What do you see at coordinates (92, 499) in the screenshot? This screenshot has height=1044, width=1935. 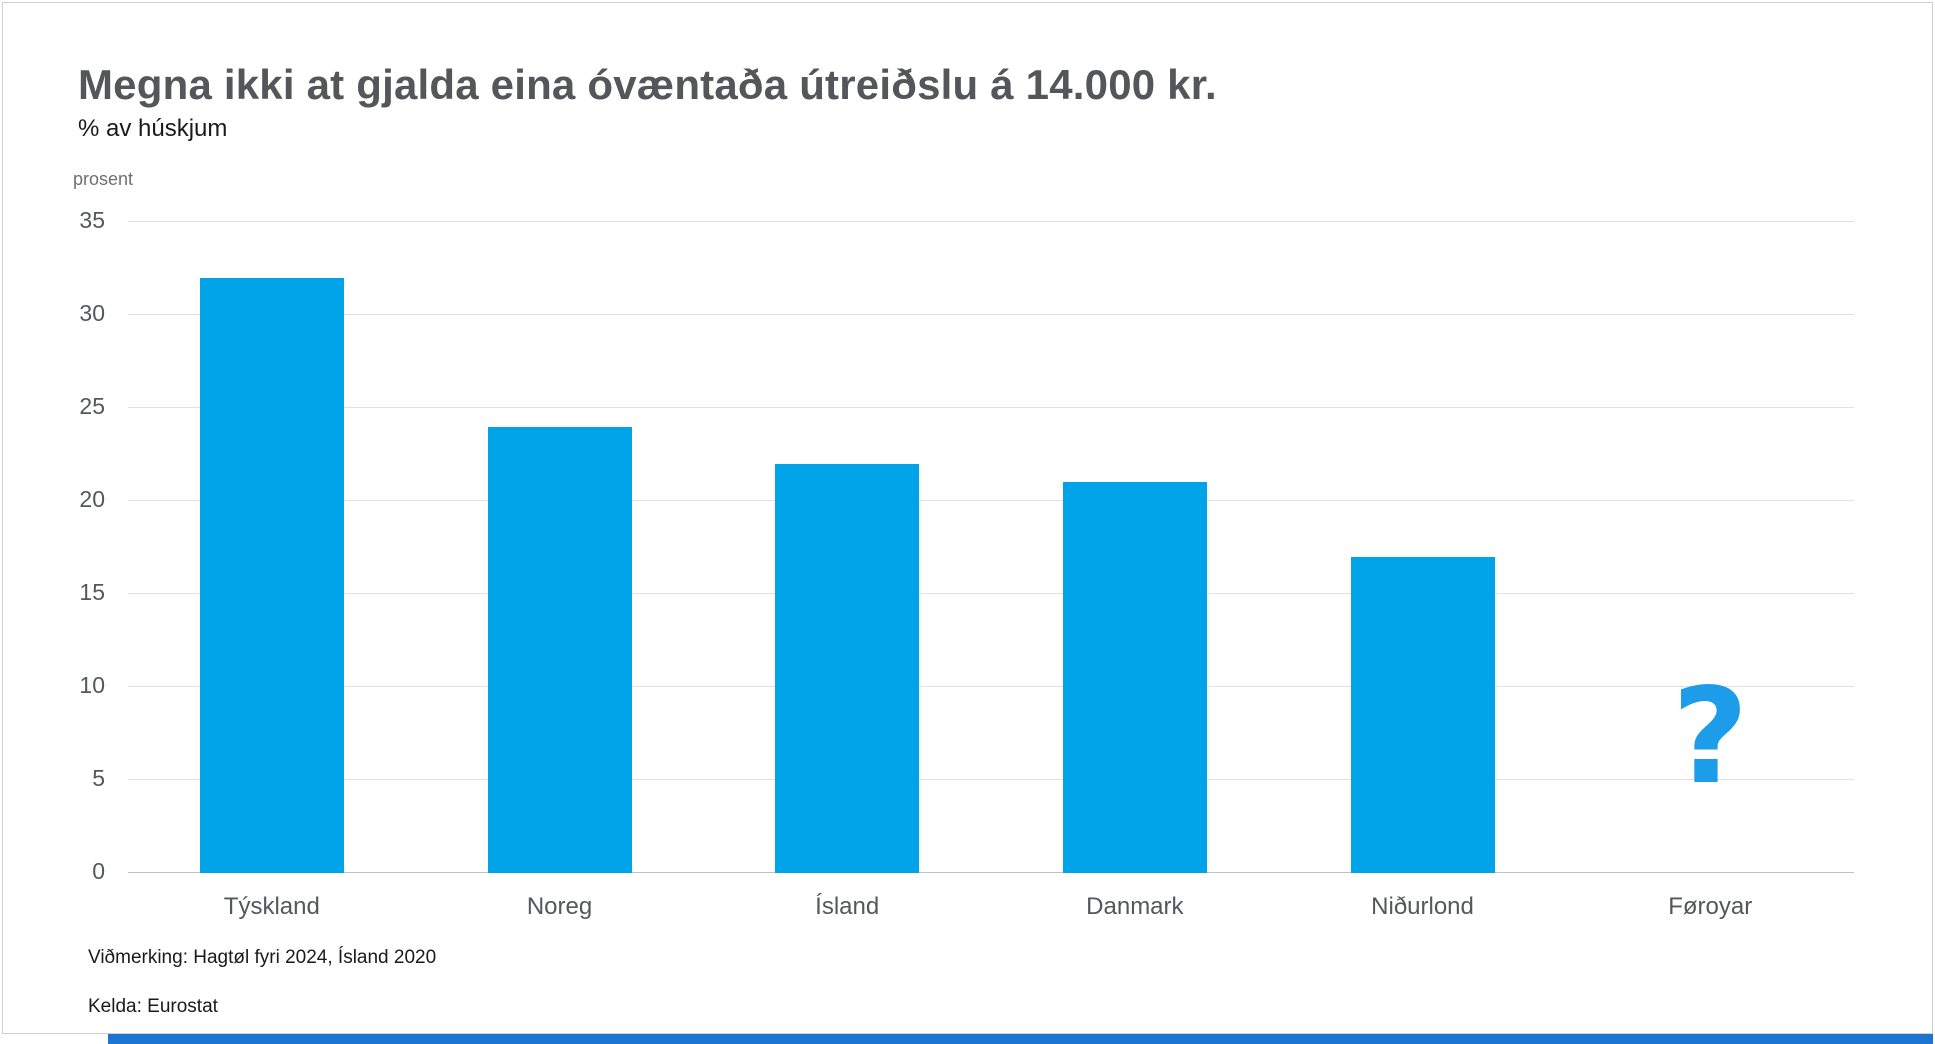 I see `y-axis-tick-label: 20` at bounding box center [92, 499].